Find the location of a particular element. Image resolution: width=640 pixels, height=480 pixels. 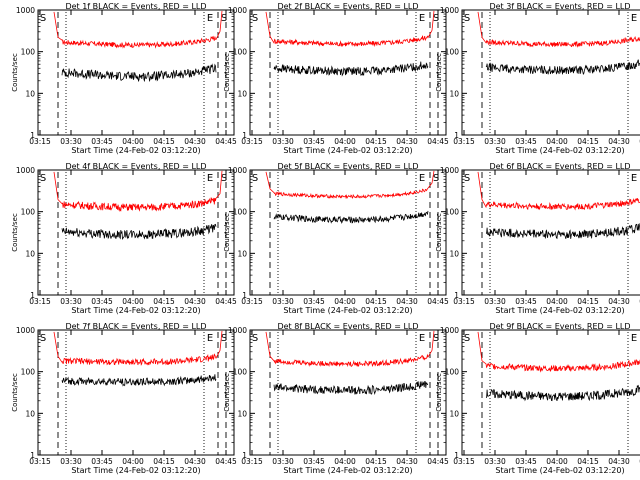

chart-title: Det 4f BLACK = Events, RED = LLD is located at coordinates (135, 166).